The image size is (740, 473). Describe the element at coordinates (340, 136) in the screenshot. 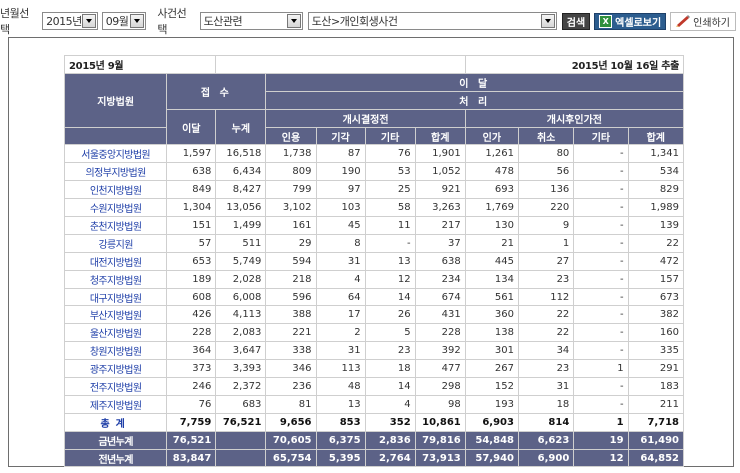

I see `col-header: 기각` at that location.